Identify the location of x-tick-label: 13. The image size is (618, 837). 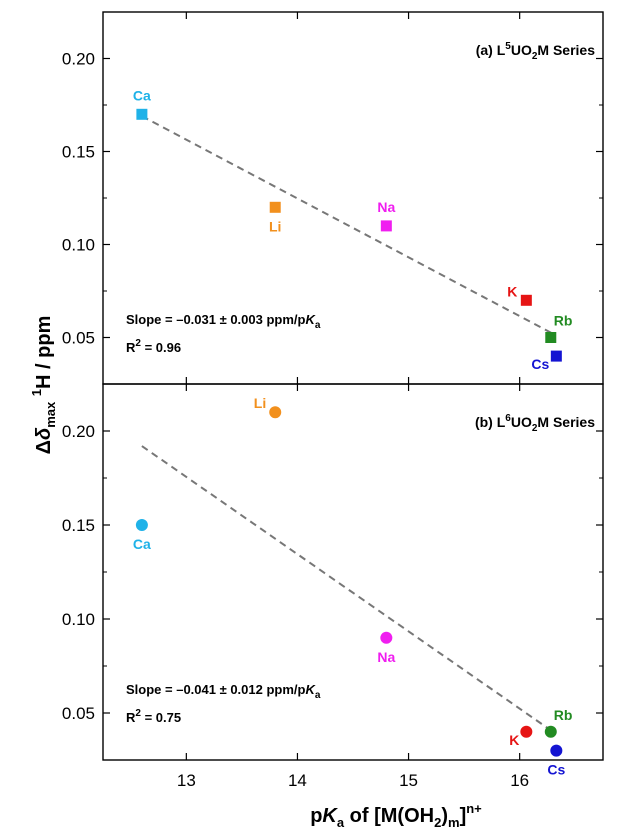
(186, 780).